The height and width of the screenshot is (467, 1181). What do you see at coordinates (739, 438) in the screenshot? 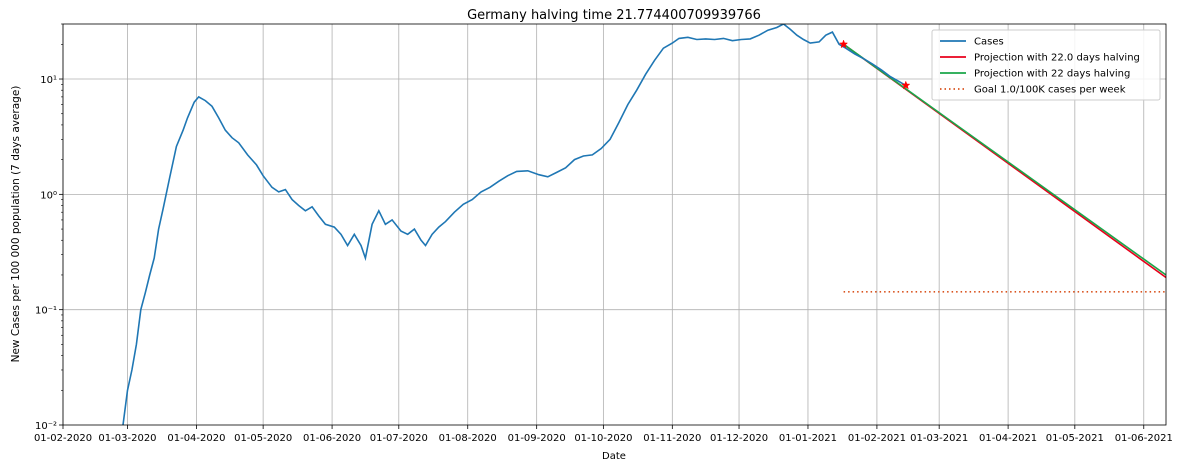
I see `x-tick-label: 01-12-2020` at bounding box center [739, 438].